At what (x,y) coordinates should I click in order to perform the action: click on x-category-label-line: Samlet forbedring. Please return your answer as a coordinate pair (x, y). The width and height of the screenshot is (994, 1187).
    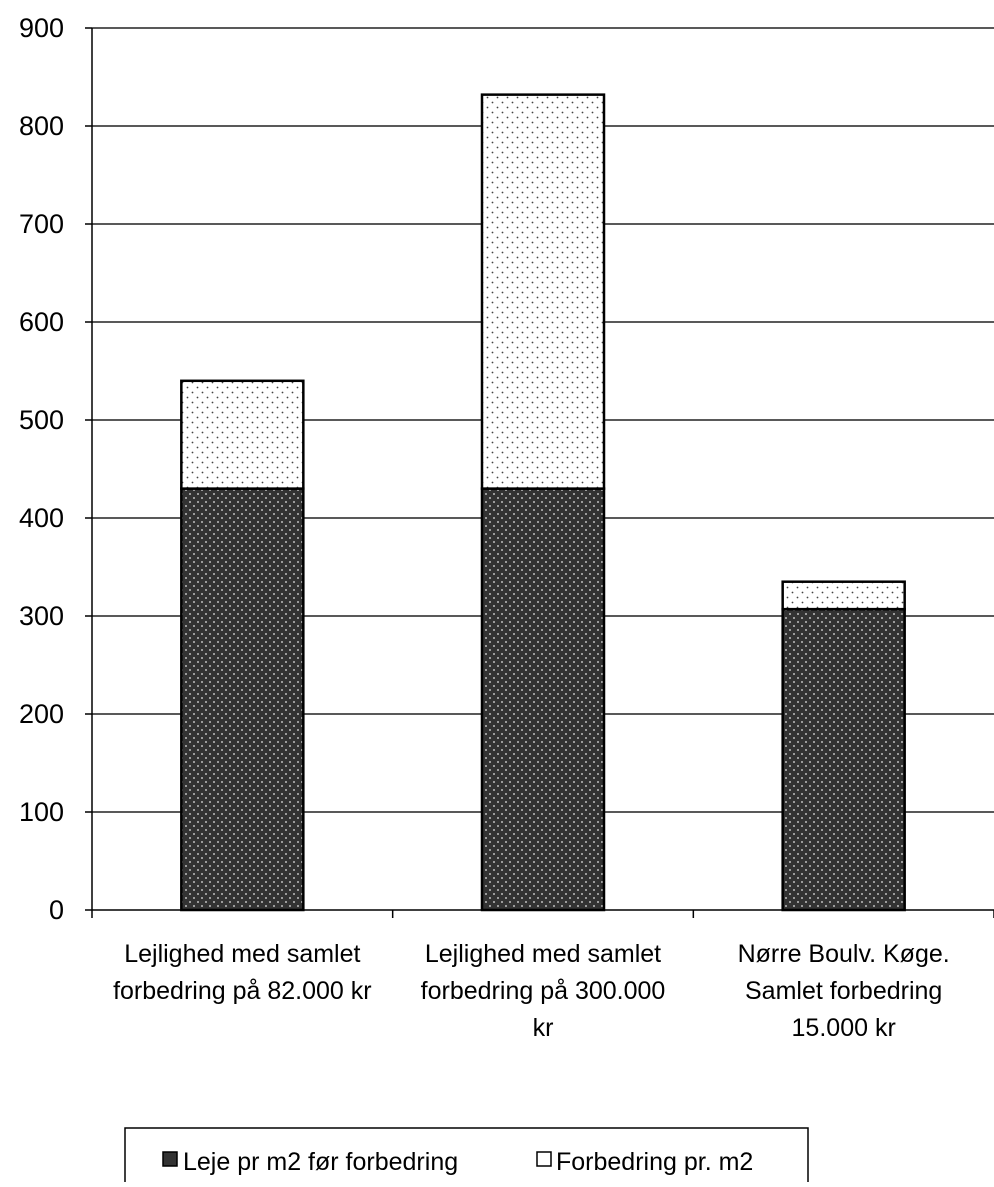
    Looking at the image, I should click on (843, 991).